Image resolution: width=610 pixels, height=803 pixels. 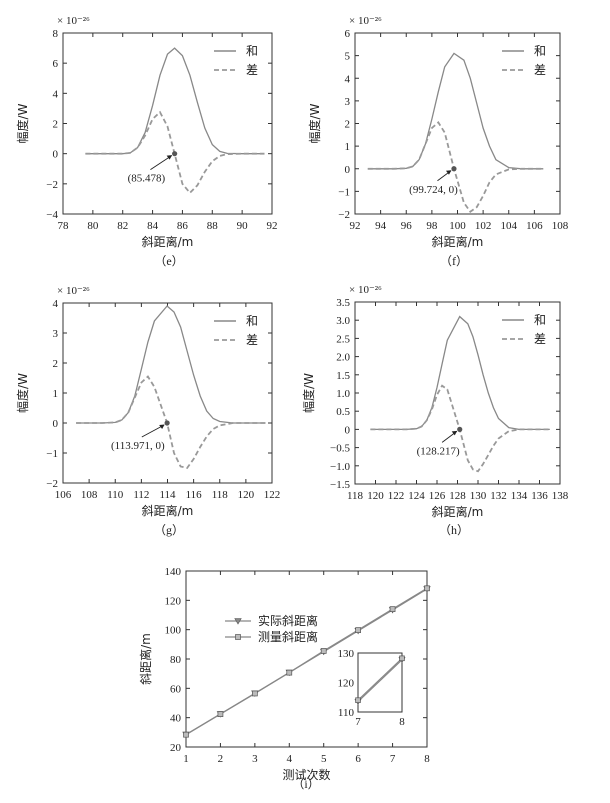 I want to click on annotation-label: (85.478), so click(x=147, y=179).